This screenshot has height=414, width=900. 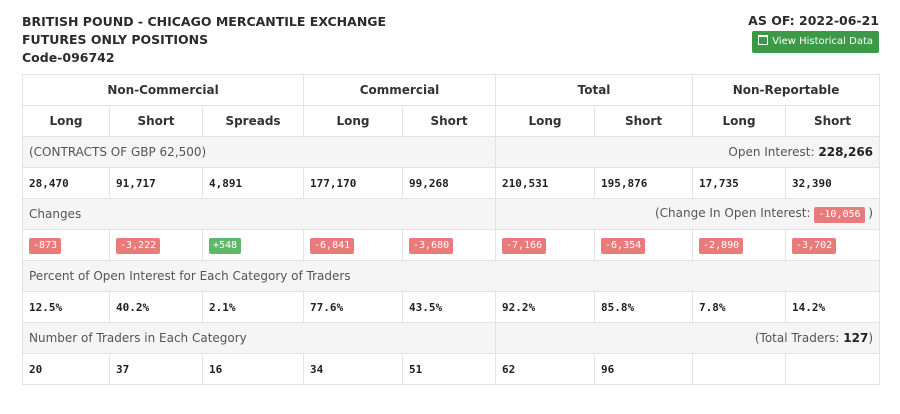 I want to click on change-badge: -6,841, so click(x=332, y=245).